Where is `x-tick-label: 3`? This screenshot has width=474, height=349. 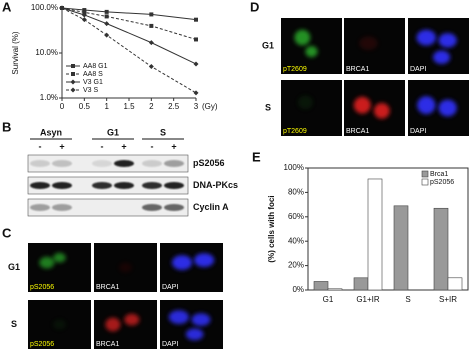
x-tick-label: 3 is located at coordinates (196, 106).